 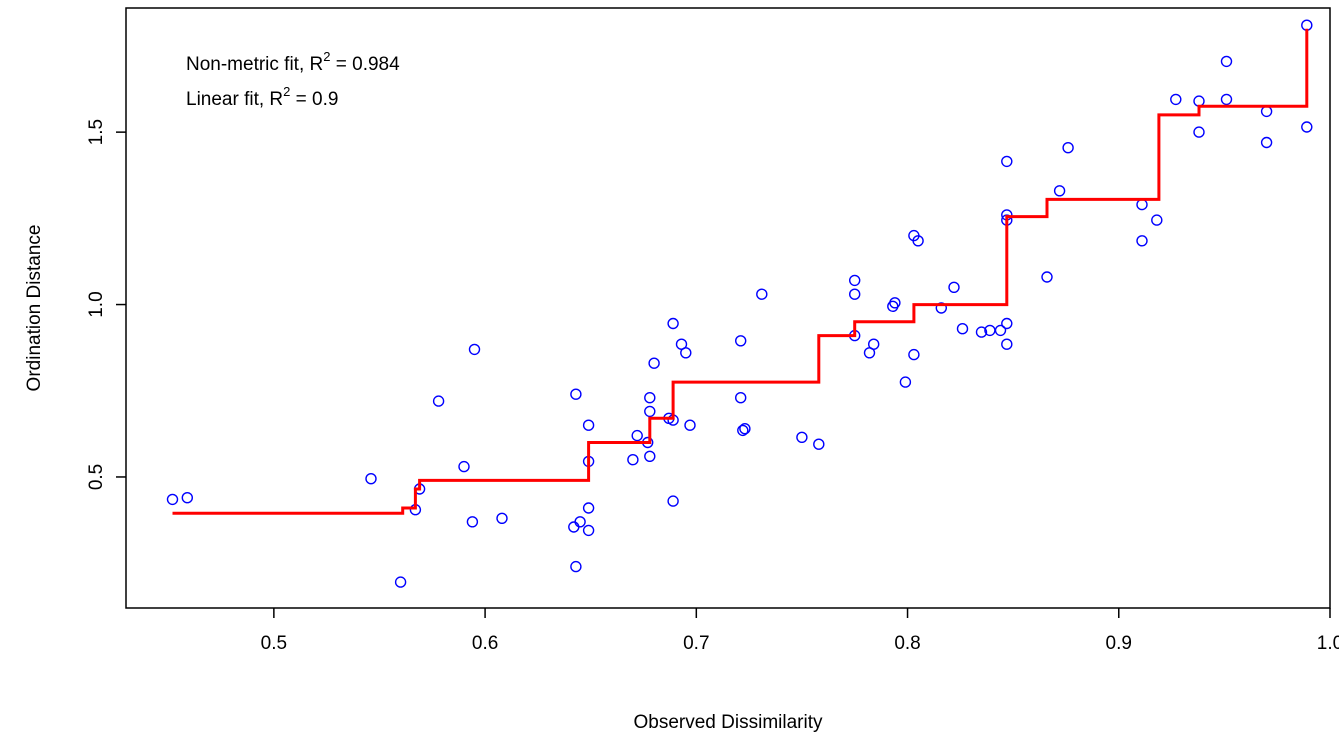 I want to click on x-axis: 0.5 0.6 0.7 0.8 0.9 1.0, so click(x=800, y=631).